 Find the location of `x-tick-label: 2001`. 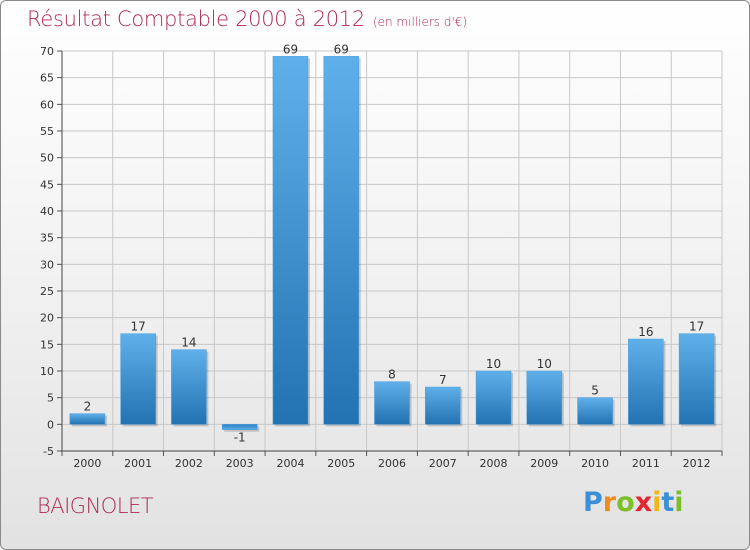

x-tick-label: 2001 is located at coordinates (138, 463).